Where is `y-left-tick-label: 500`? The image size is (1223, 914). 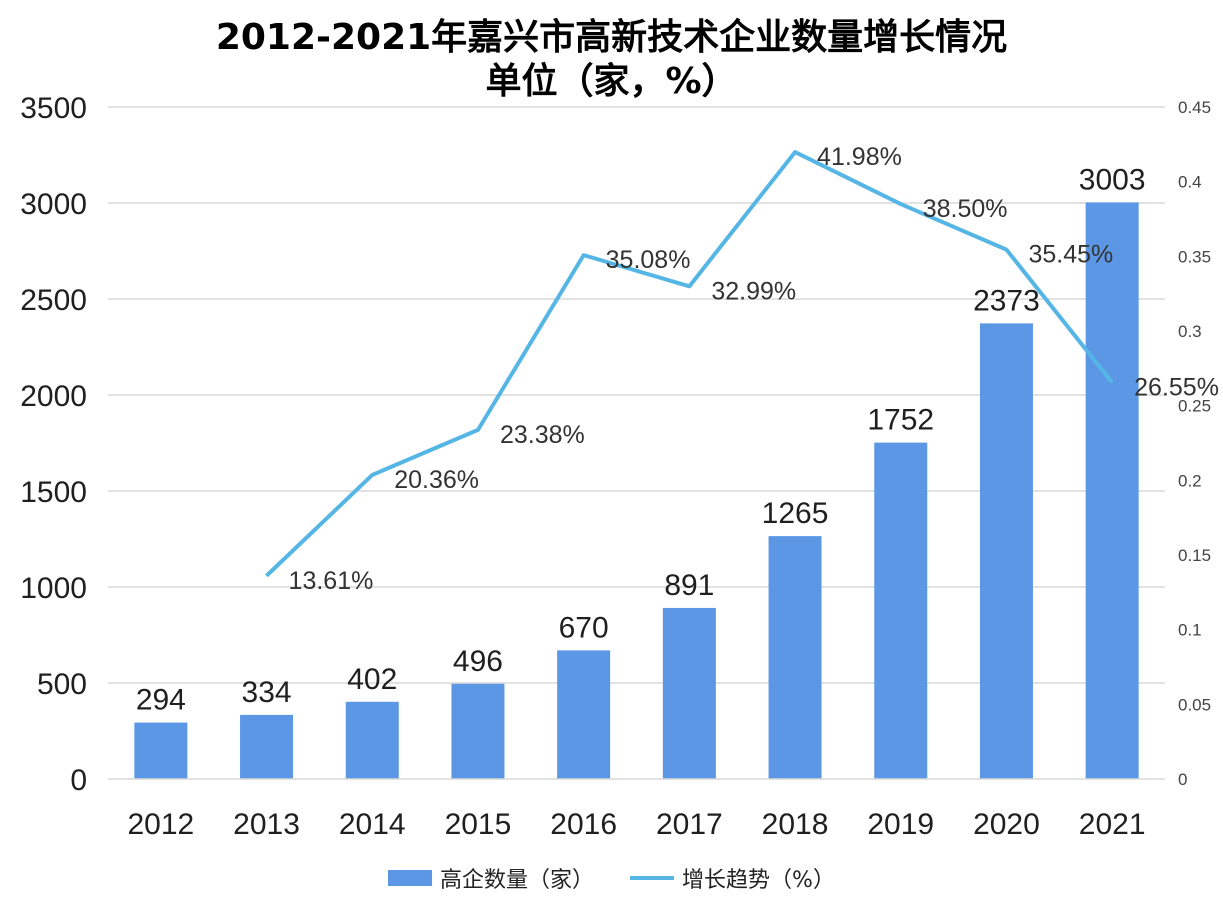 y-left-tick-label: 500 is located at coordinates (62, 684).